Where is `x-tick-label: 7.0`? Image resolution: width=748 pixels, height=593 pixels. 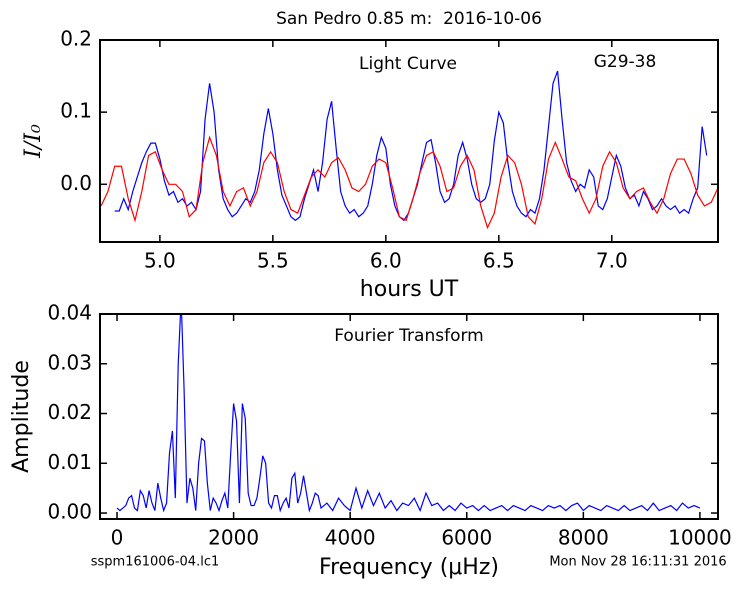 x-tick-label: 7.0 is located at coordinates (612, 261).